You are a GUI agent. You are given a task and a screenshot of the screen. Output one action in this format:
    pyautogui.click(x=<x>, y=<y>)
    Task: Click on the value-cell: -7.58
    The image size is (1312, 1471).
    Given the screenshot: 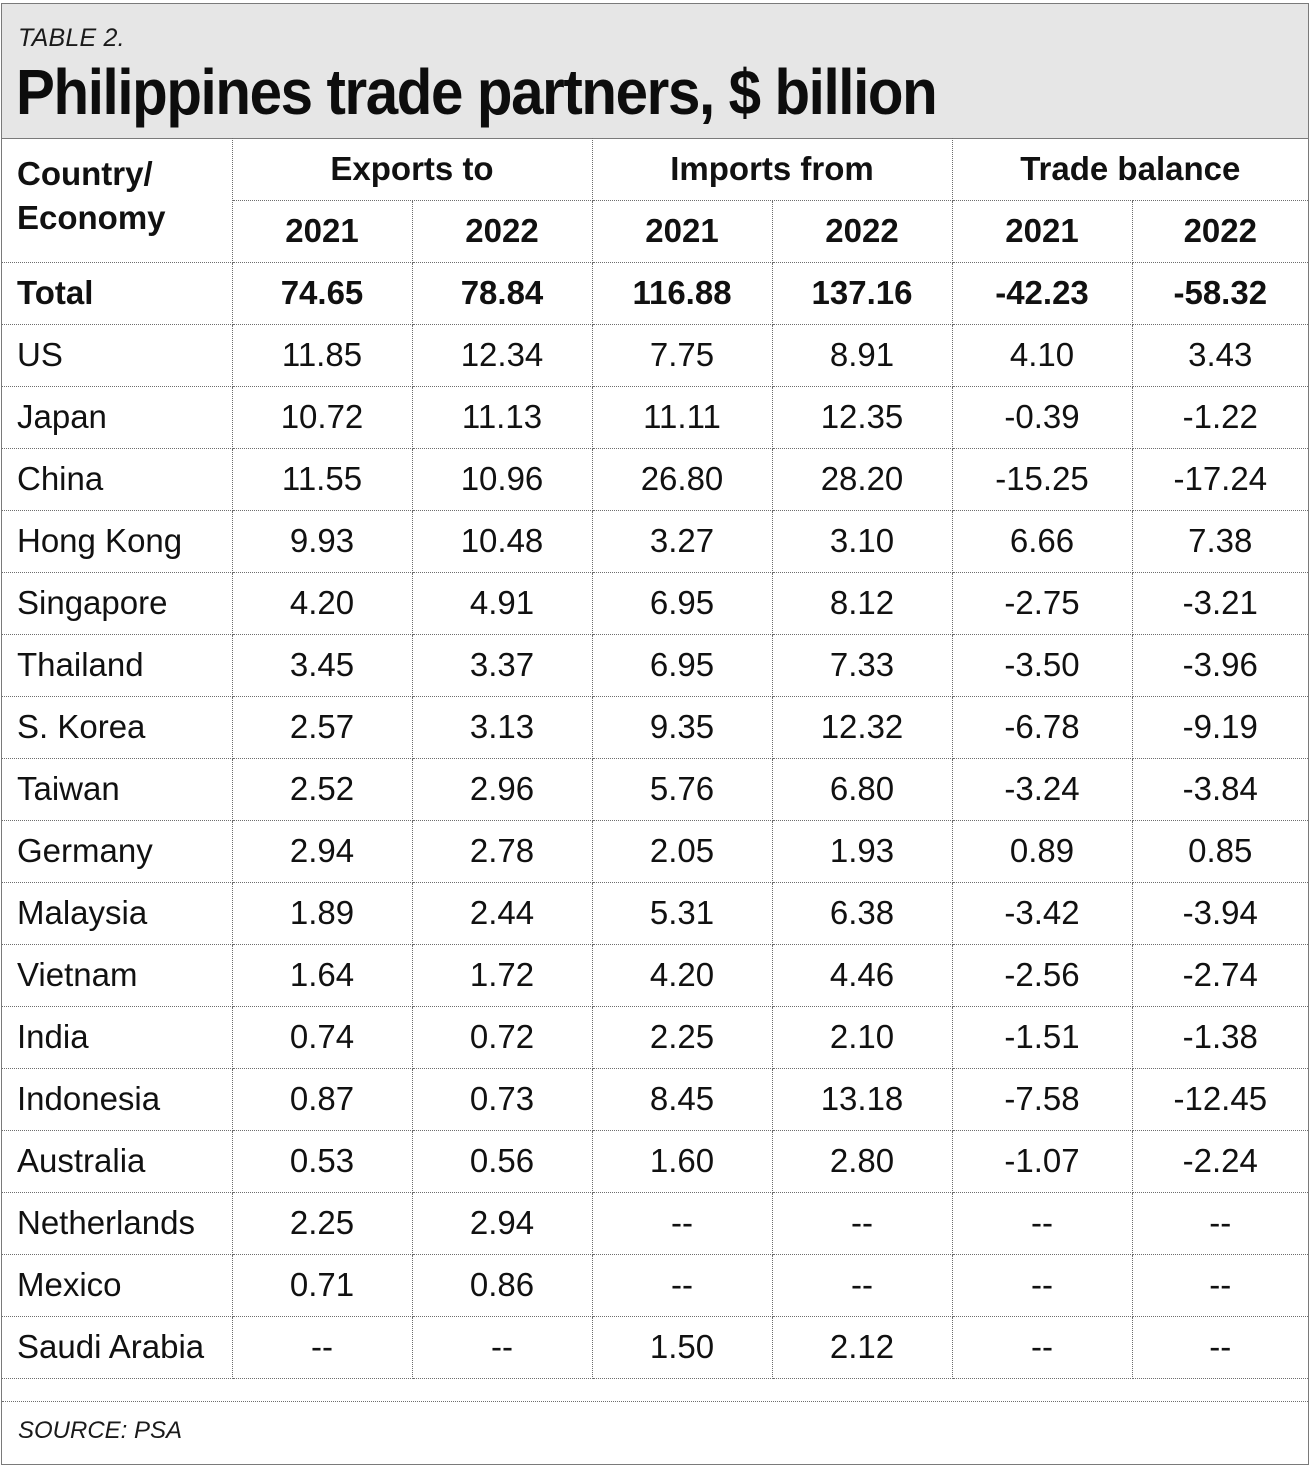 What is the action you would take?
    pyautogui.click(x=1042, y=1099)
    